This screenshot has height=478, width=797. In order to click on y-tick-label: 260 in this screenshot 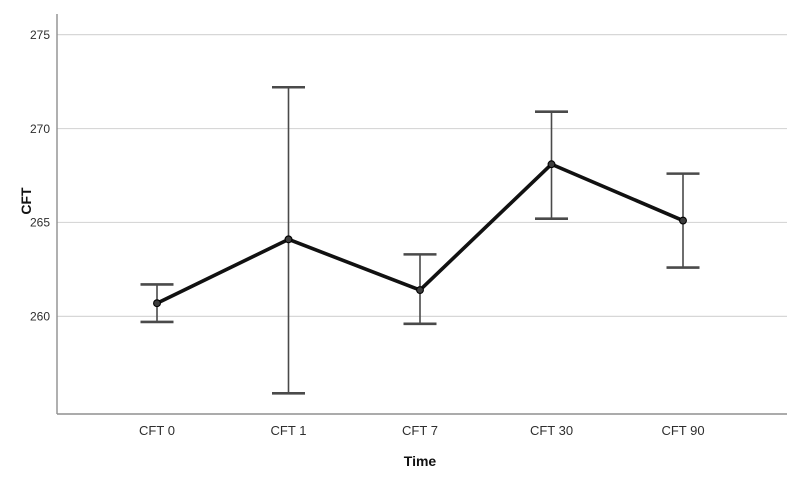, I will do `click(40, 317)`.